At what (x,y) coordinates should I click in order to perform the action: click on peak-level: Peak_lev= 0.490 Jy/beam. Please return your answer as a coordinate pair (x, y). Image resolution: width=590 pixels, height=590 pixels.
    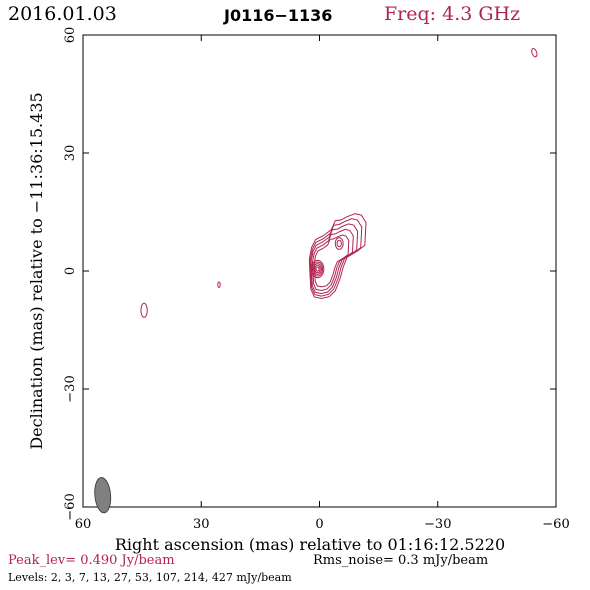
    Looking at the image, I should click on (91, 560).